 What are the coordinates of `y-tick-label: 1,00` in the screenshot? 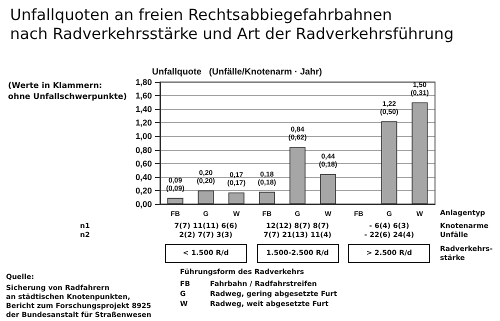 It's located at (143, 136).